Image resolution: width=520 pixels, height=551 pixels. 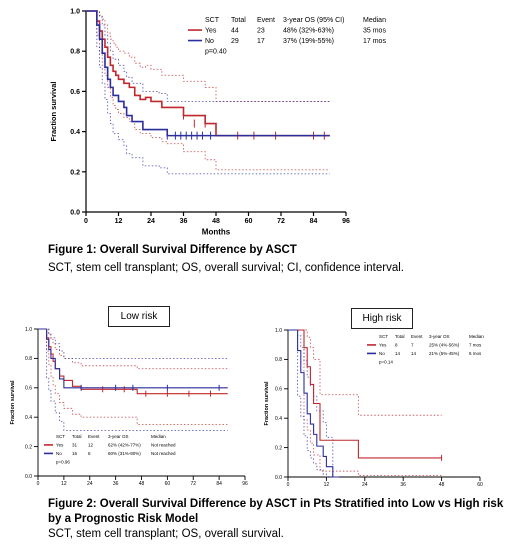 What do you see at coordinates (374, 41) in the screenshot?
I see `legend-median: 17 mos` at bounding box center [374, 41].